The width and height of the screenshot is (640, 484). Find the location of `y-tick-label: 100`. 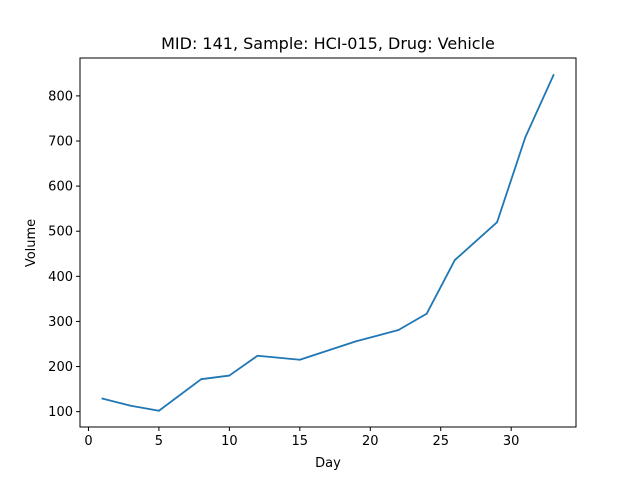

y-tick-label: 100 is located at coordinates (60, 412).